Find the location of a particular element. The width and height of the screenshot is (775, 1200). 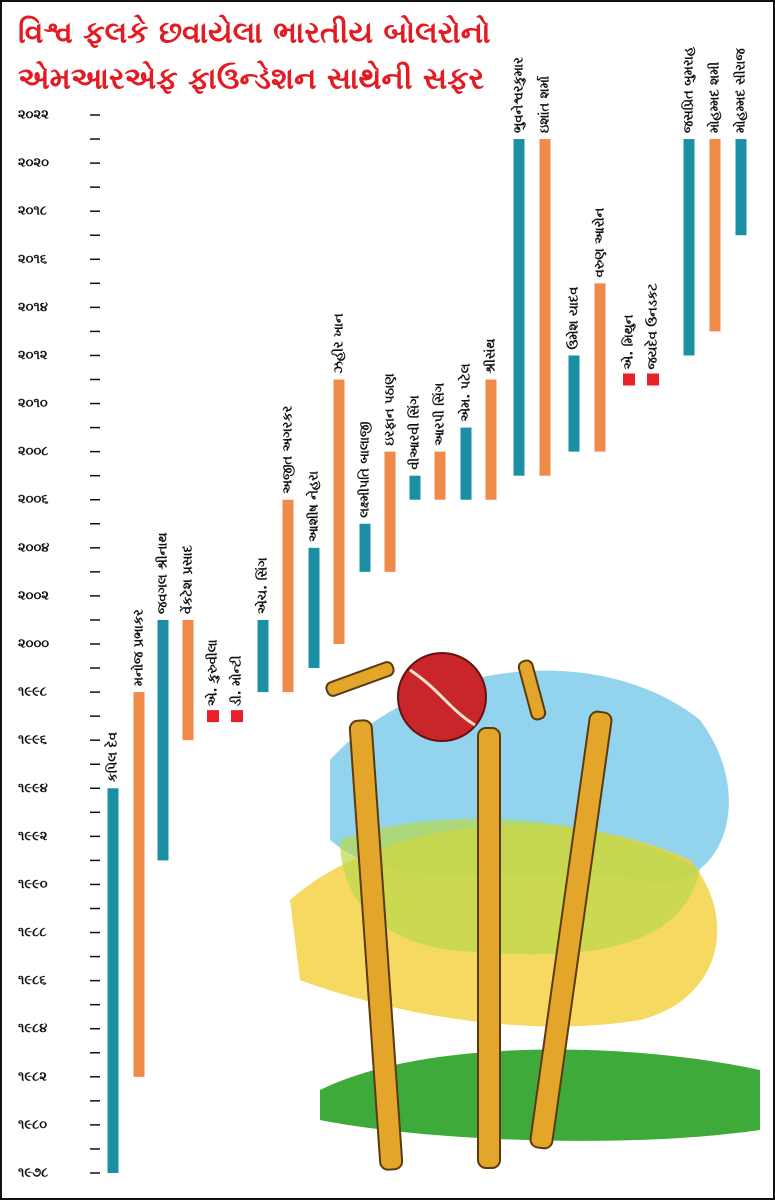

bar-label: ઇરફાન પઠાણ is located at coordinates (390, 409).